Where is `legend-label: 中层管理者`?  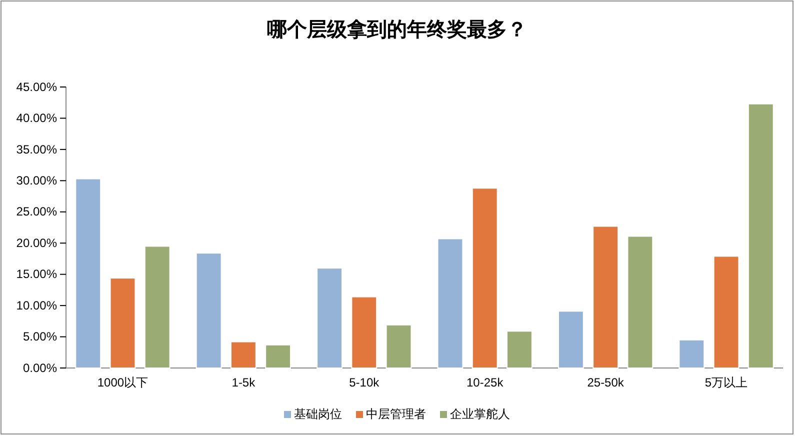
legend-label: 中层管理者 is located at coordinates (396, 414).